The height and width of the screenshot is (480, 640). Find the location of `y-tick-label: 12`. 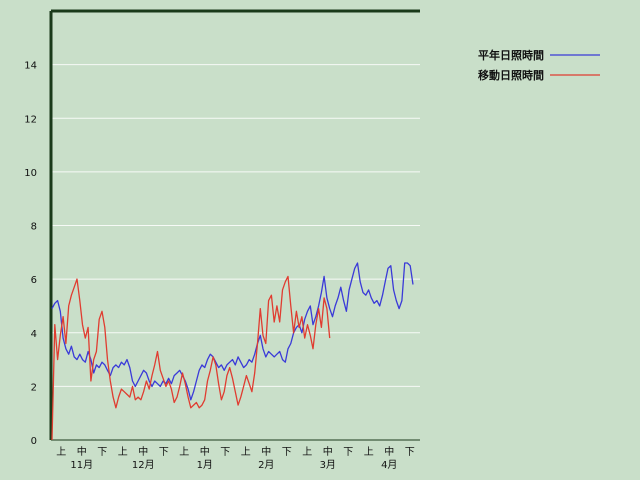

y-tick-label: 12 is located at coordinates (30, 119).